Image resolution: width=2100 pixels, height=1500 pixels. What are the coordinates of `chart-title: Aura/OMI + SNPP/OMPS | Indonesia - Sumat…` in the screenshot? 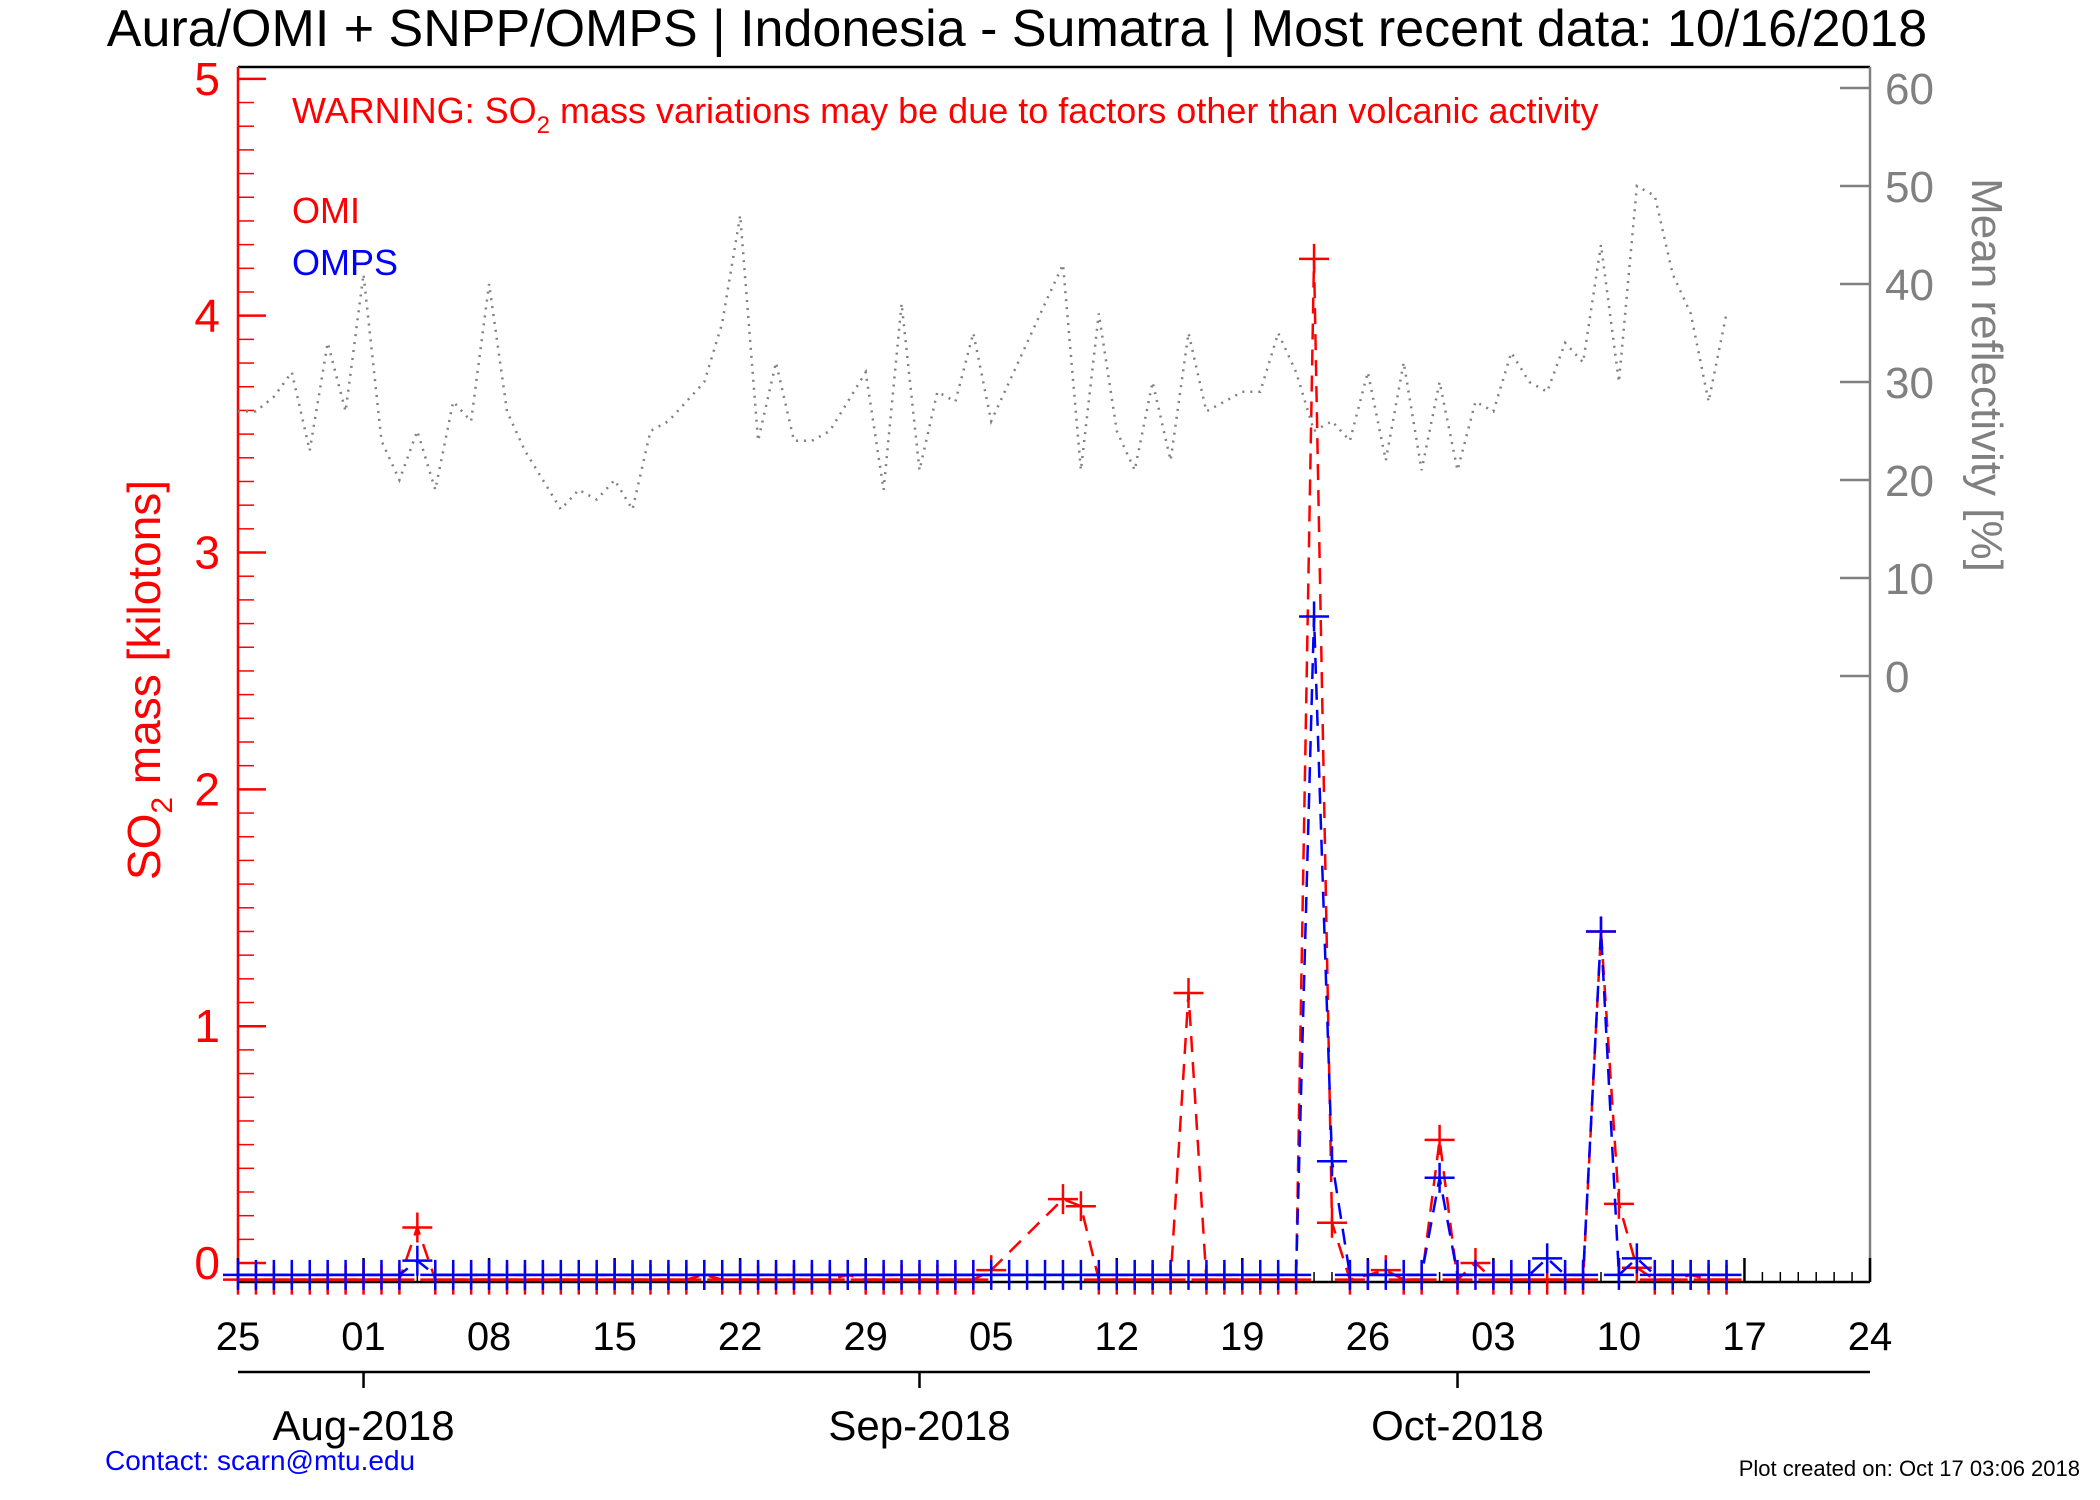 It's located at (1017, 29).